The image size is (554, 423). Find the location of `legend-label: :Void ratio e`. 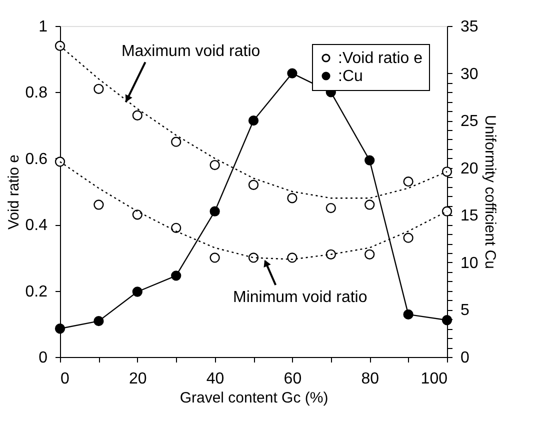

legend-label: :Void ratio e is located at coordinates (380, 58).